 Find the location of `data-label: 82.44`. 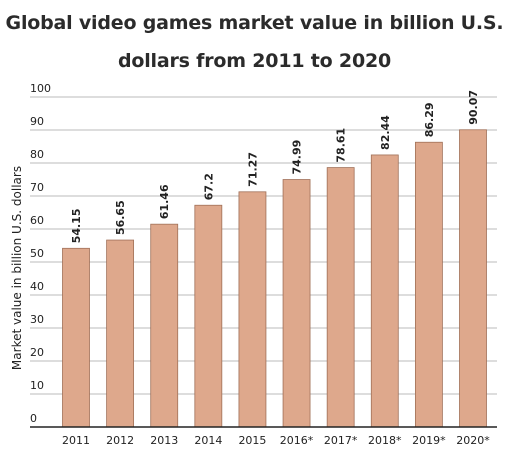

data-label: 82.44 is located at coordinates (385, 132).